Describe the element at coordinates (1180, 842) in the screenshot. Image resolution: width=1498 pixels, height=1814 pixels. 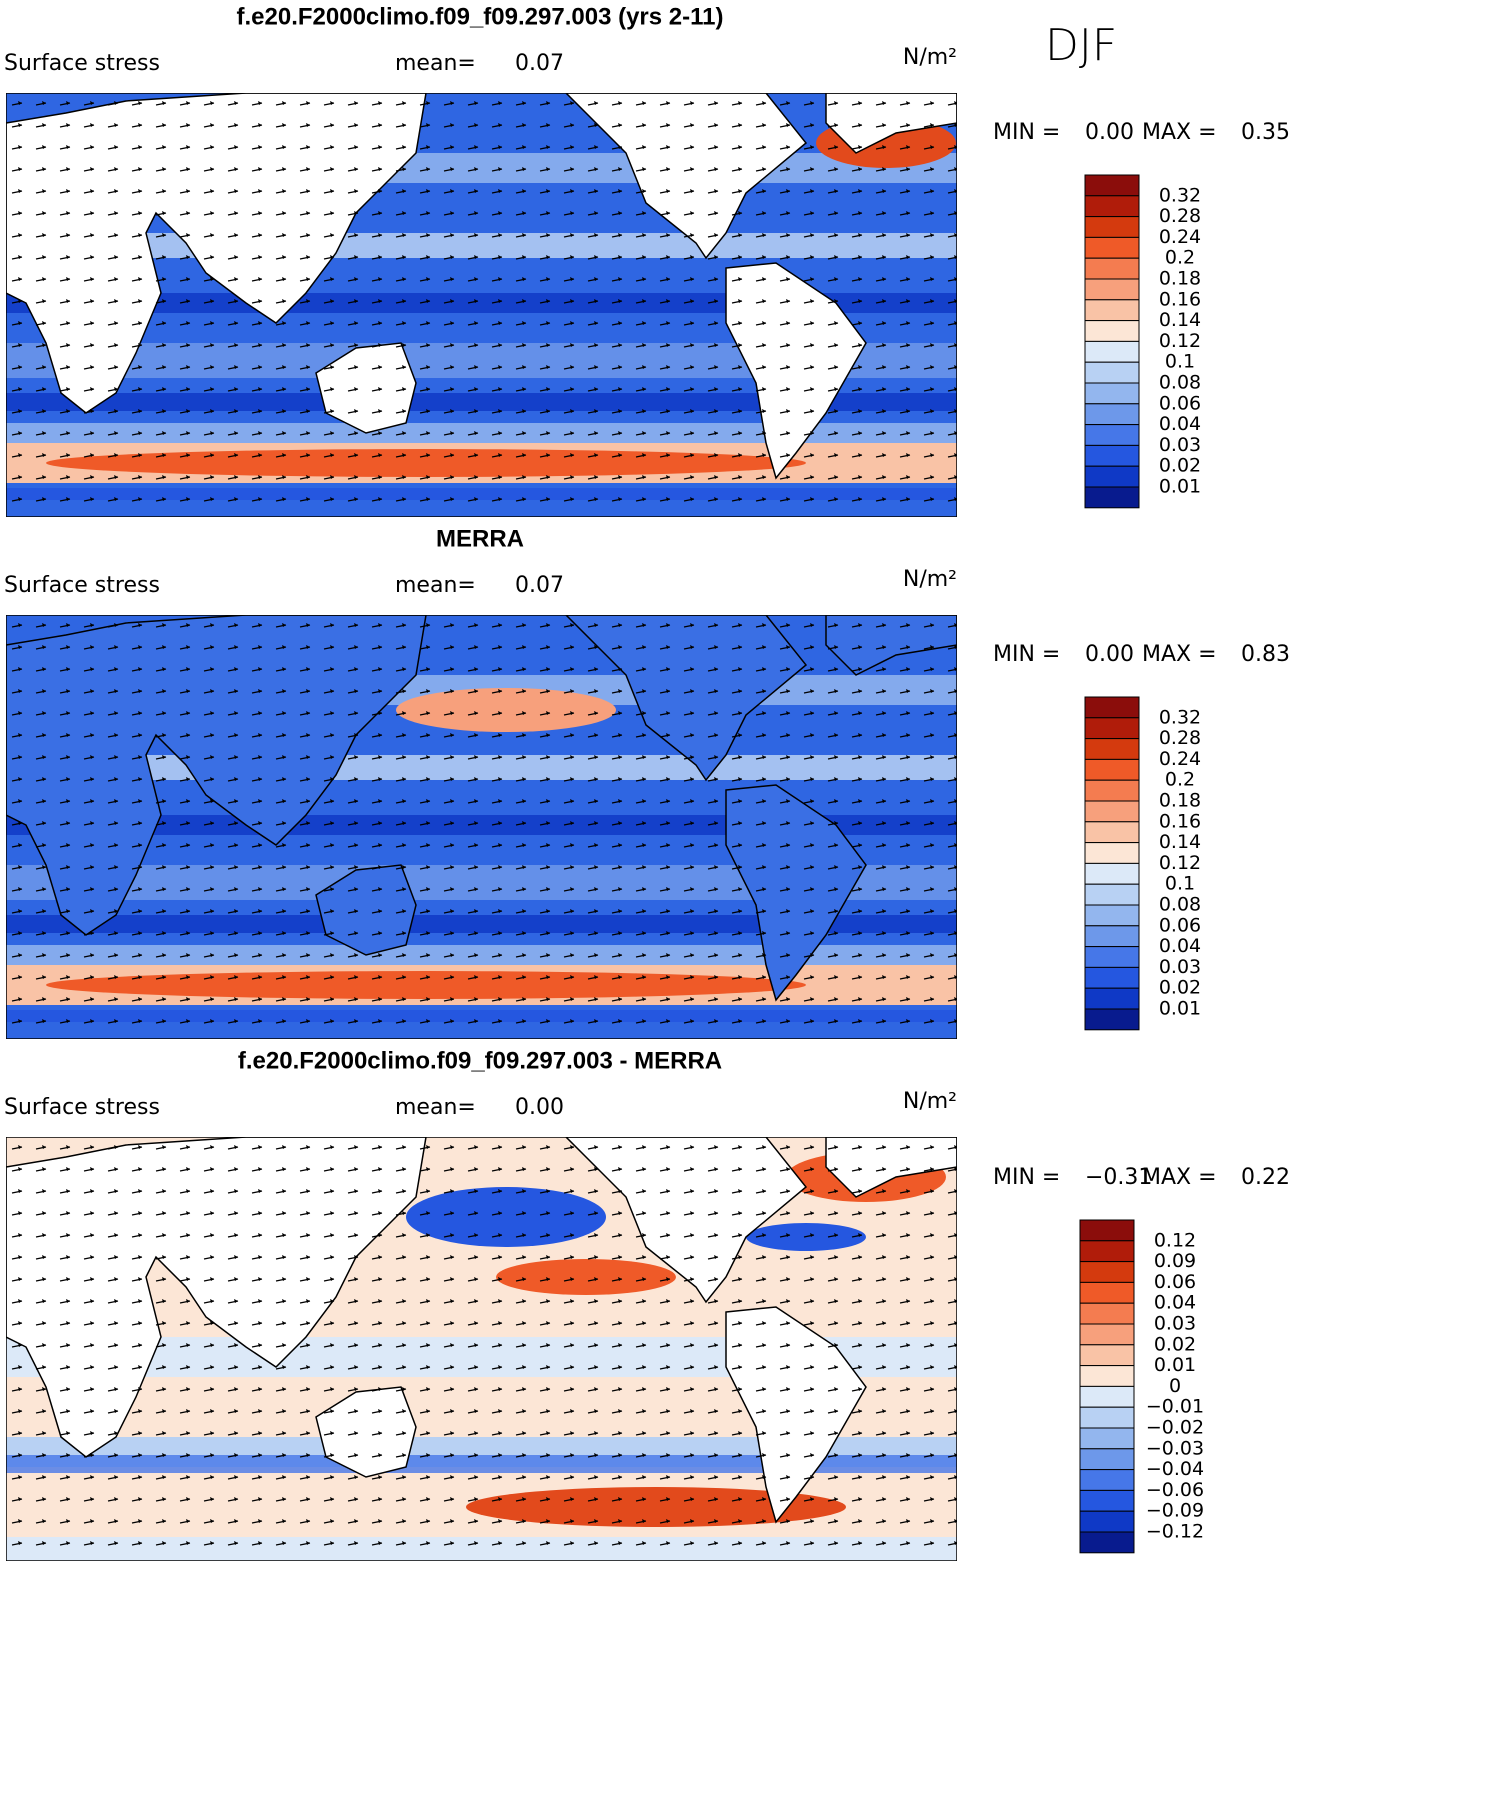
I see `colorbar-label: 0.14` at that location.